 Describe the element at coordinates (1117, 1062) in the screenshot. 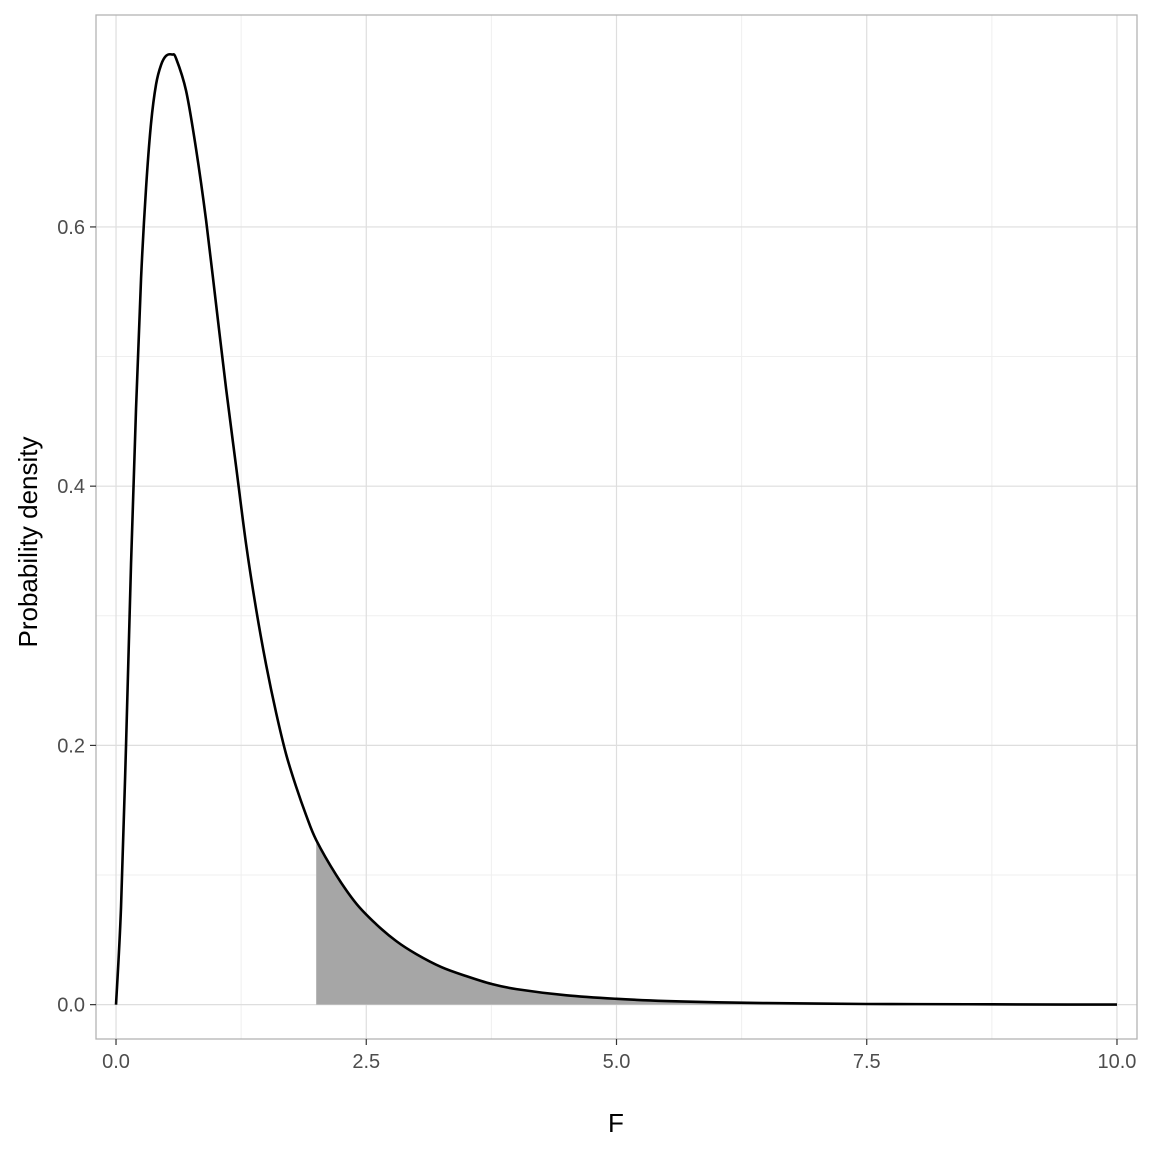

I see `x-tick-label: 10.0` at that location.